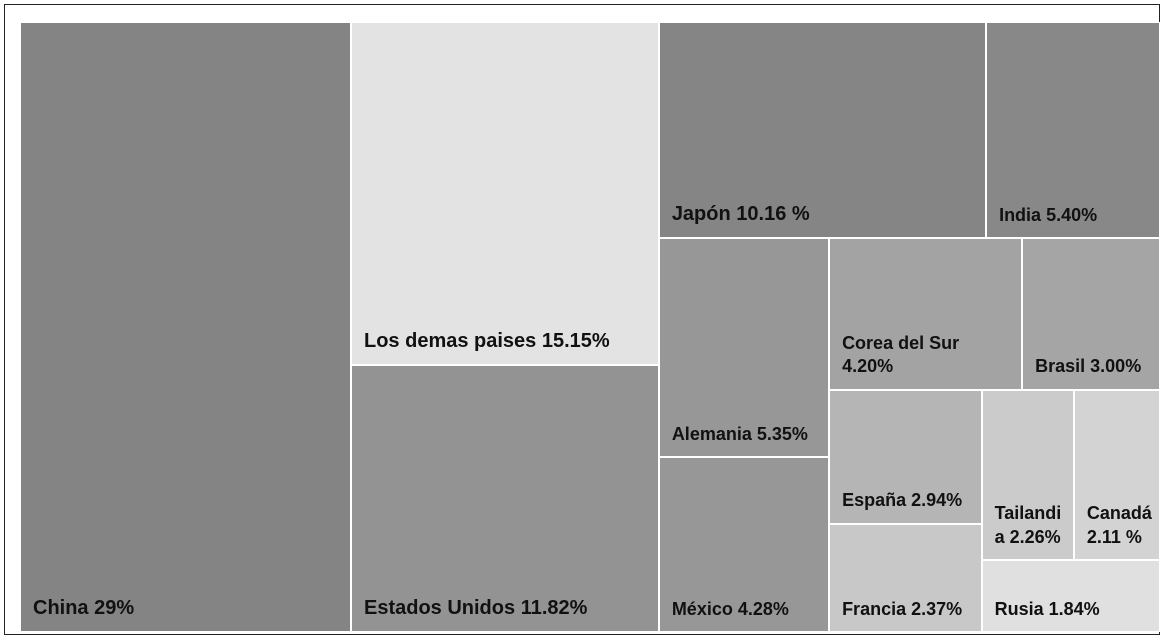 This screenshot has width=1166, height=641. I want to click on cell-label: Rusia 1.84%, so click(1074, 609).